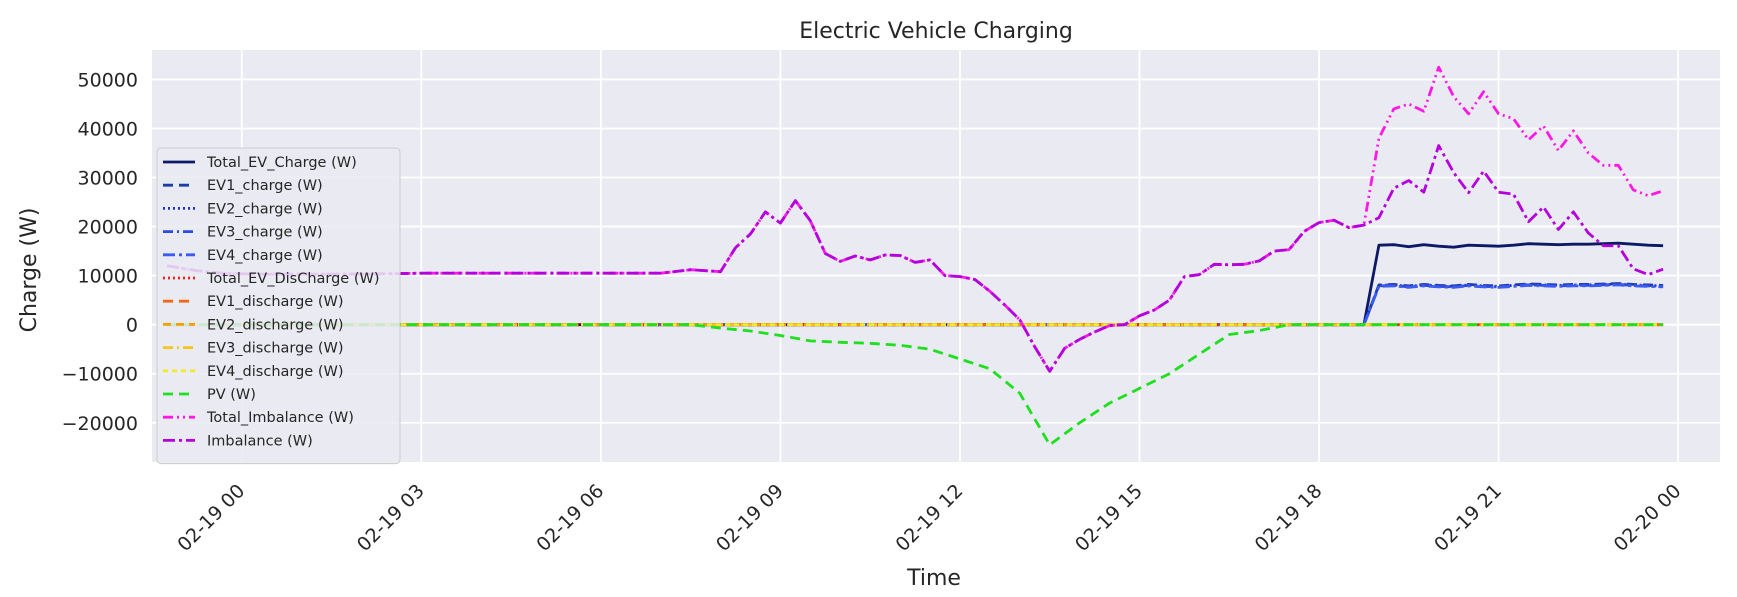 Image resolution: width=1737 pixels, height=597 pixels. What do you see at coordinates (293, 279) in the screenshot?
I see `legend-label: Total_EV_DisCharge (W)` at bounding box center [293, 279].